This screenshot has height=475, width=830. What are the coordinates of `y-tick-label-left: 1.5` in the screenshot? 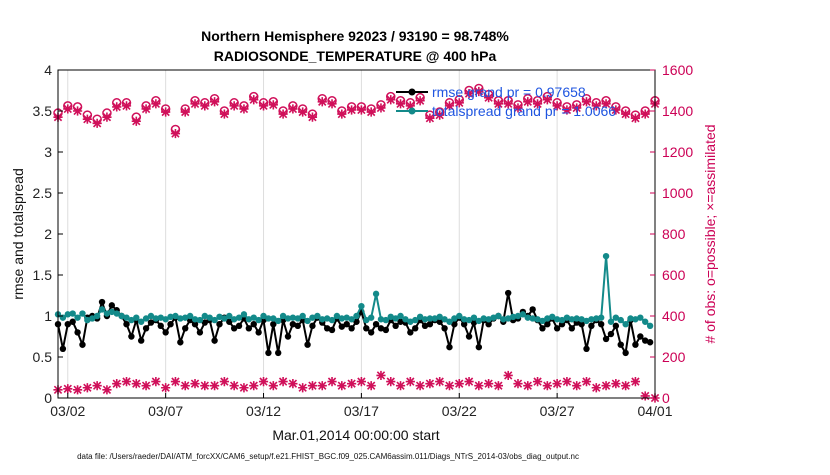 It's located at (43, 275).